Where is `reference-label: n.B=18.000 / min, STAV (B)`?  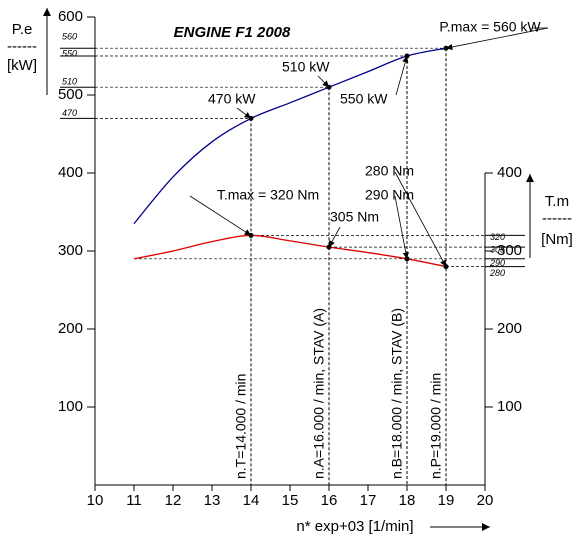
reference-label: n.B=18.000 / min, STAV (B) is located at coordinates (397, 393).